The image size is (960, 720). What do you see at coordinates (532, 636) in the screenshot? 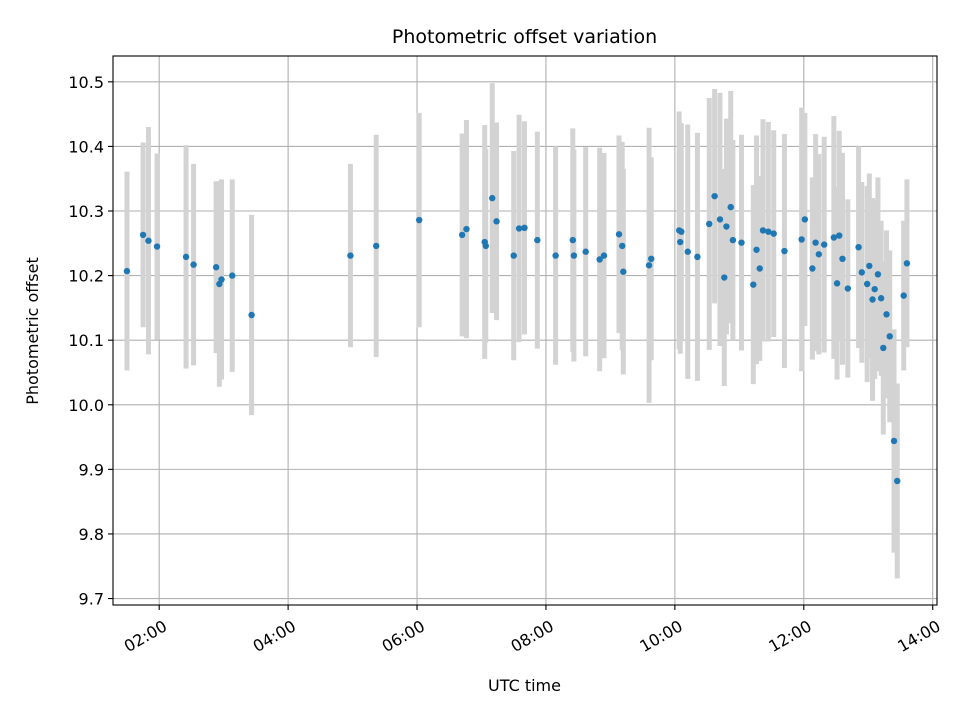
I see `x-tick-label: 08:00` at bounding box center [532, 636].